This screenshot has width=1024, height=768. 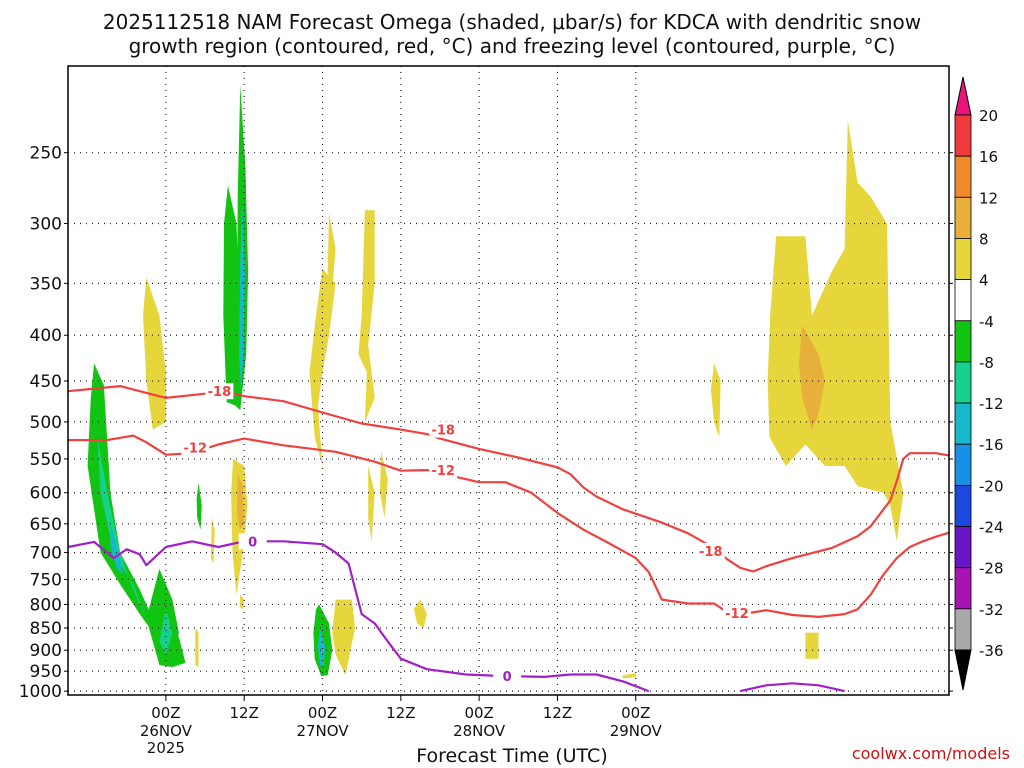 I want to click on y-tick-label-950: 950, so click(x=46, y=672).